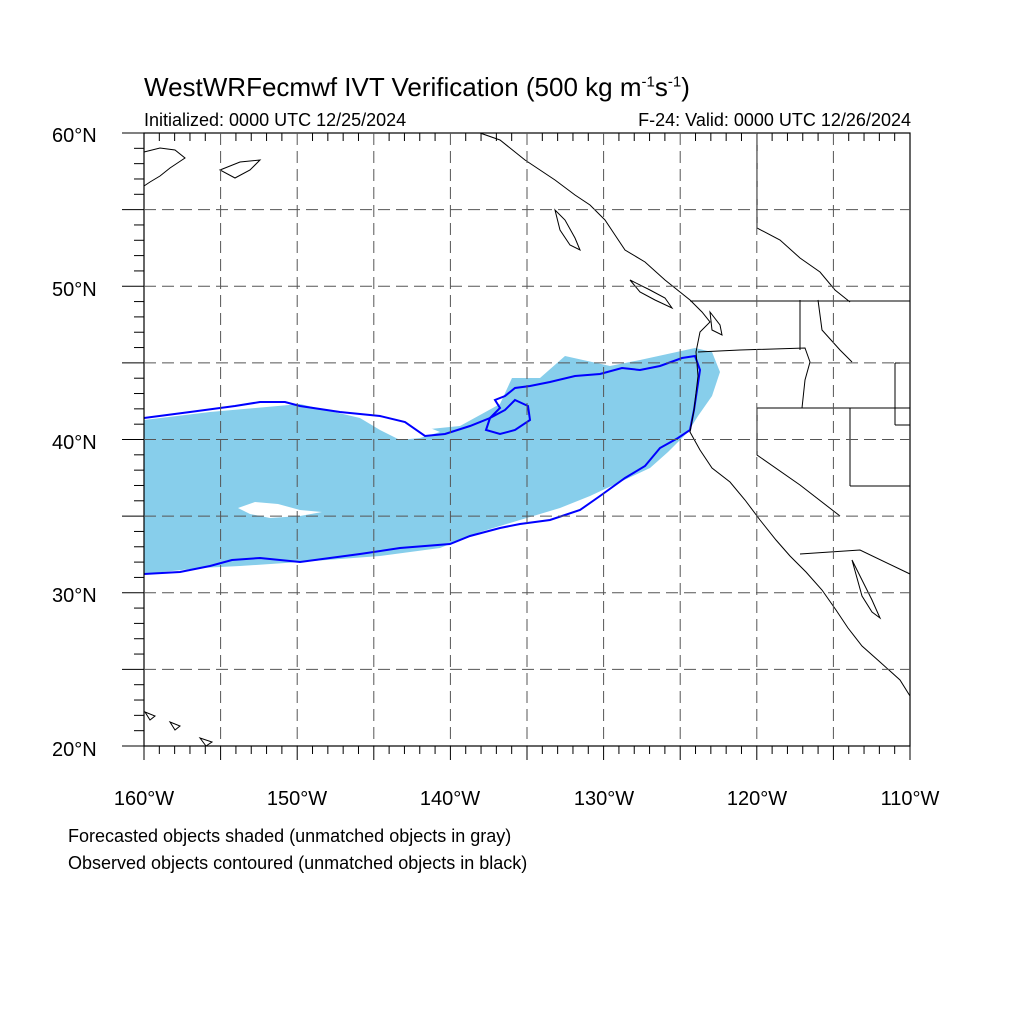 The image size is (1024, 1024). Describe the element at coordinates (450, 799) in the screenshot. I see `lon-label-140w: 140°W` at that location.